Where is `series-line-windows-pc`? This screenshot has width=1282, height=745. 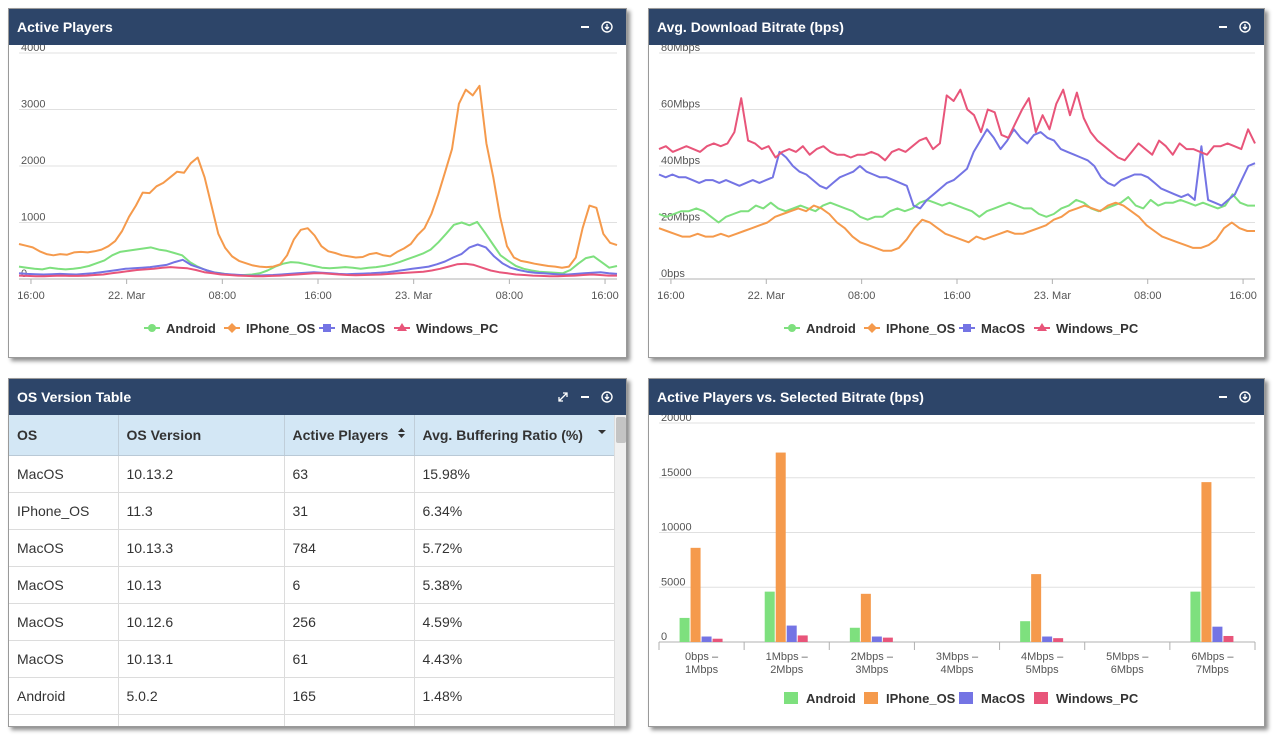 series-line-windows-pc is located at coordinates (957, 125).